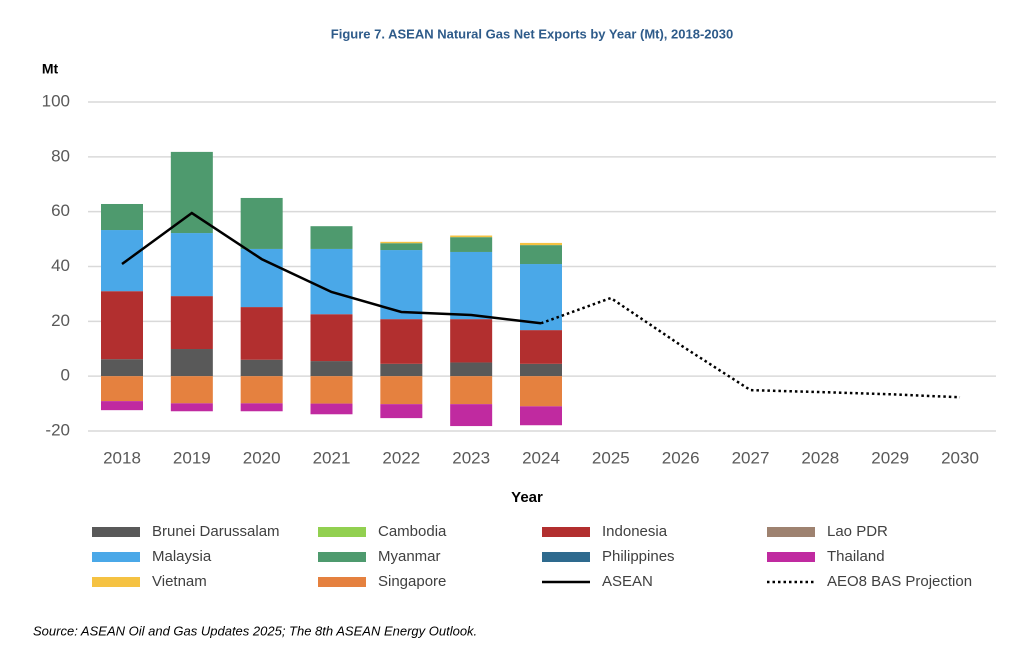  Describe the element at coordinates (65, 375) in the screenshot. I see `y-tick-label: 0` at that location.